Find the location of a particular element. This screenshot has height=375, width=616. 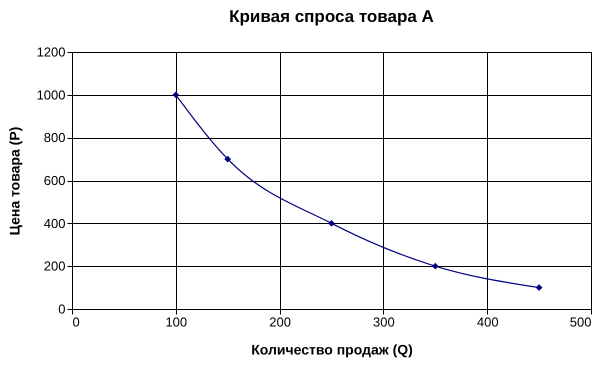

y-tick-label: 1200 is located at coordinates (51, 52).